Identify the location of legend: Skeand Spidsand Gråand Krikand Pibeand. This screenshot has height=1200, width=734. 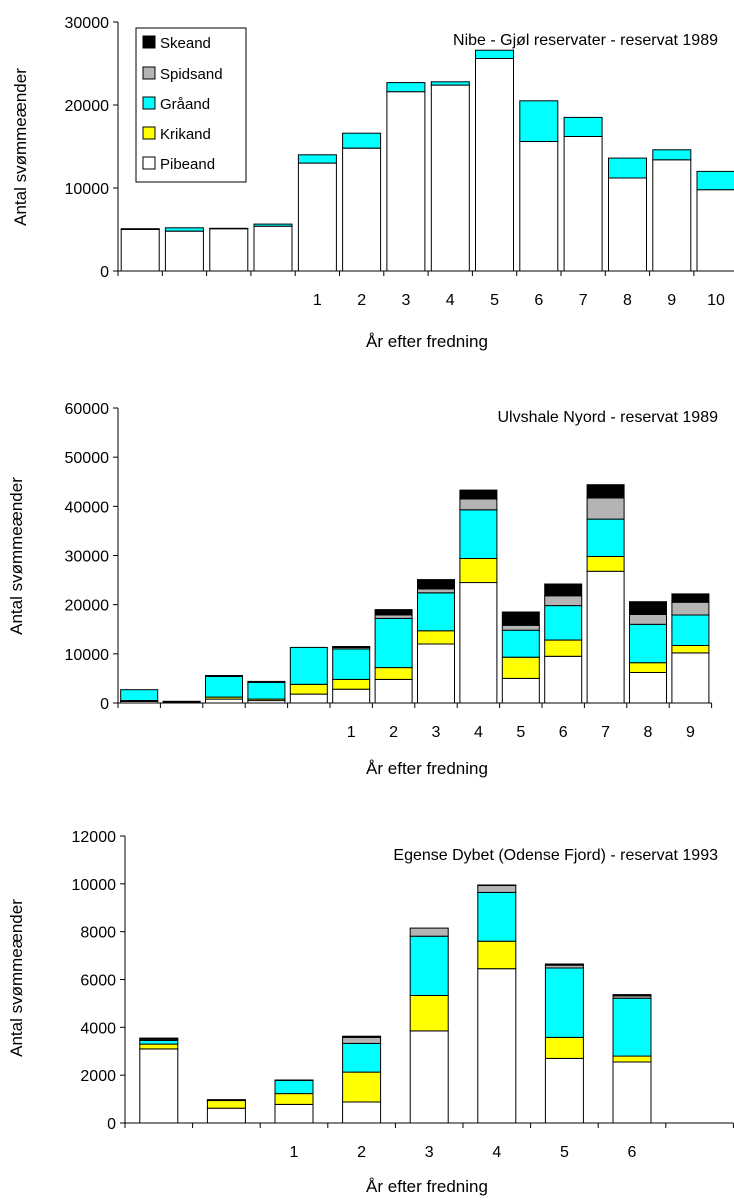
(191, 105).